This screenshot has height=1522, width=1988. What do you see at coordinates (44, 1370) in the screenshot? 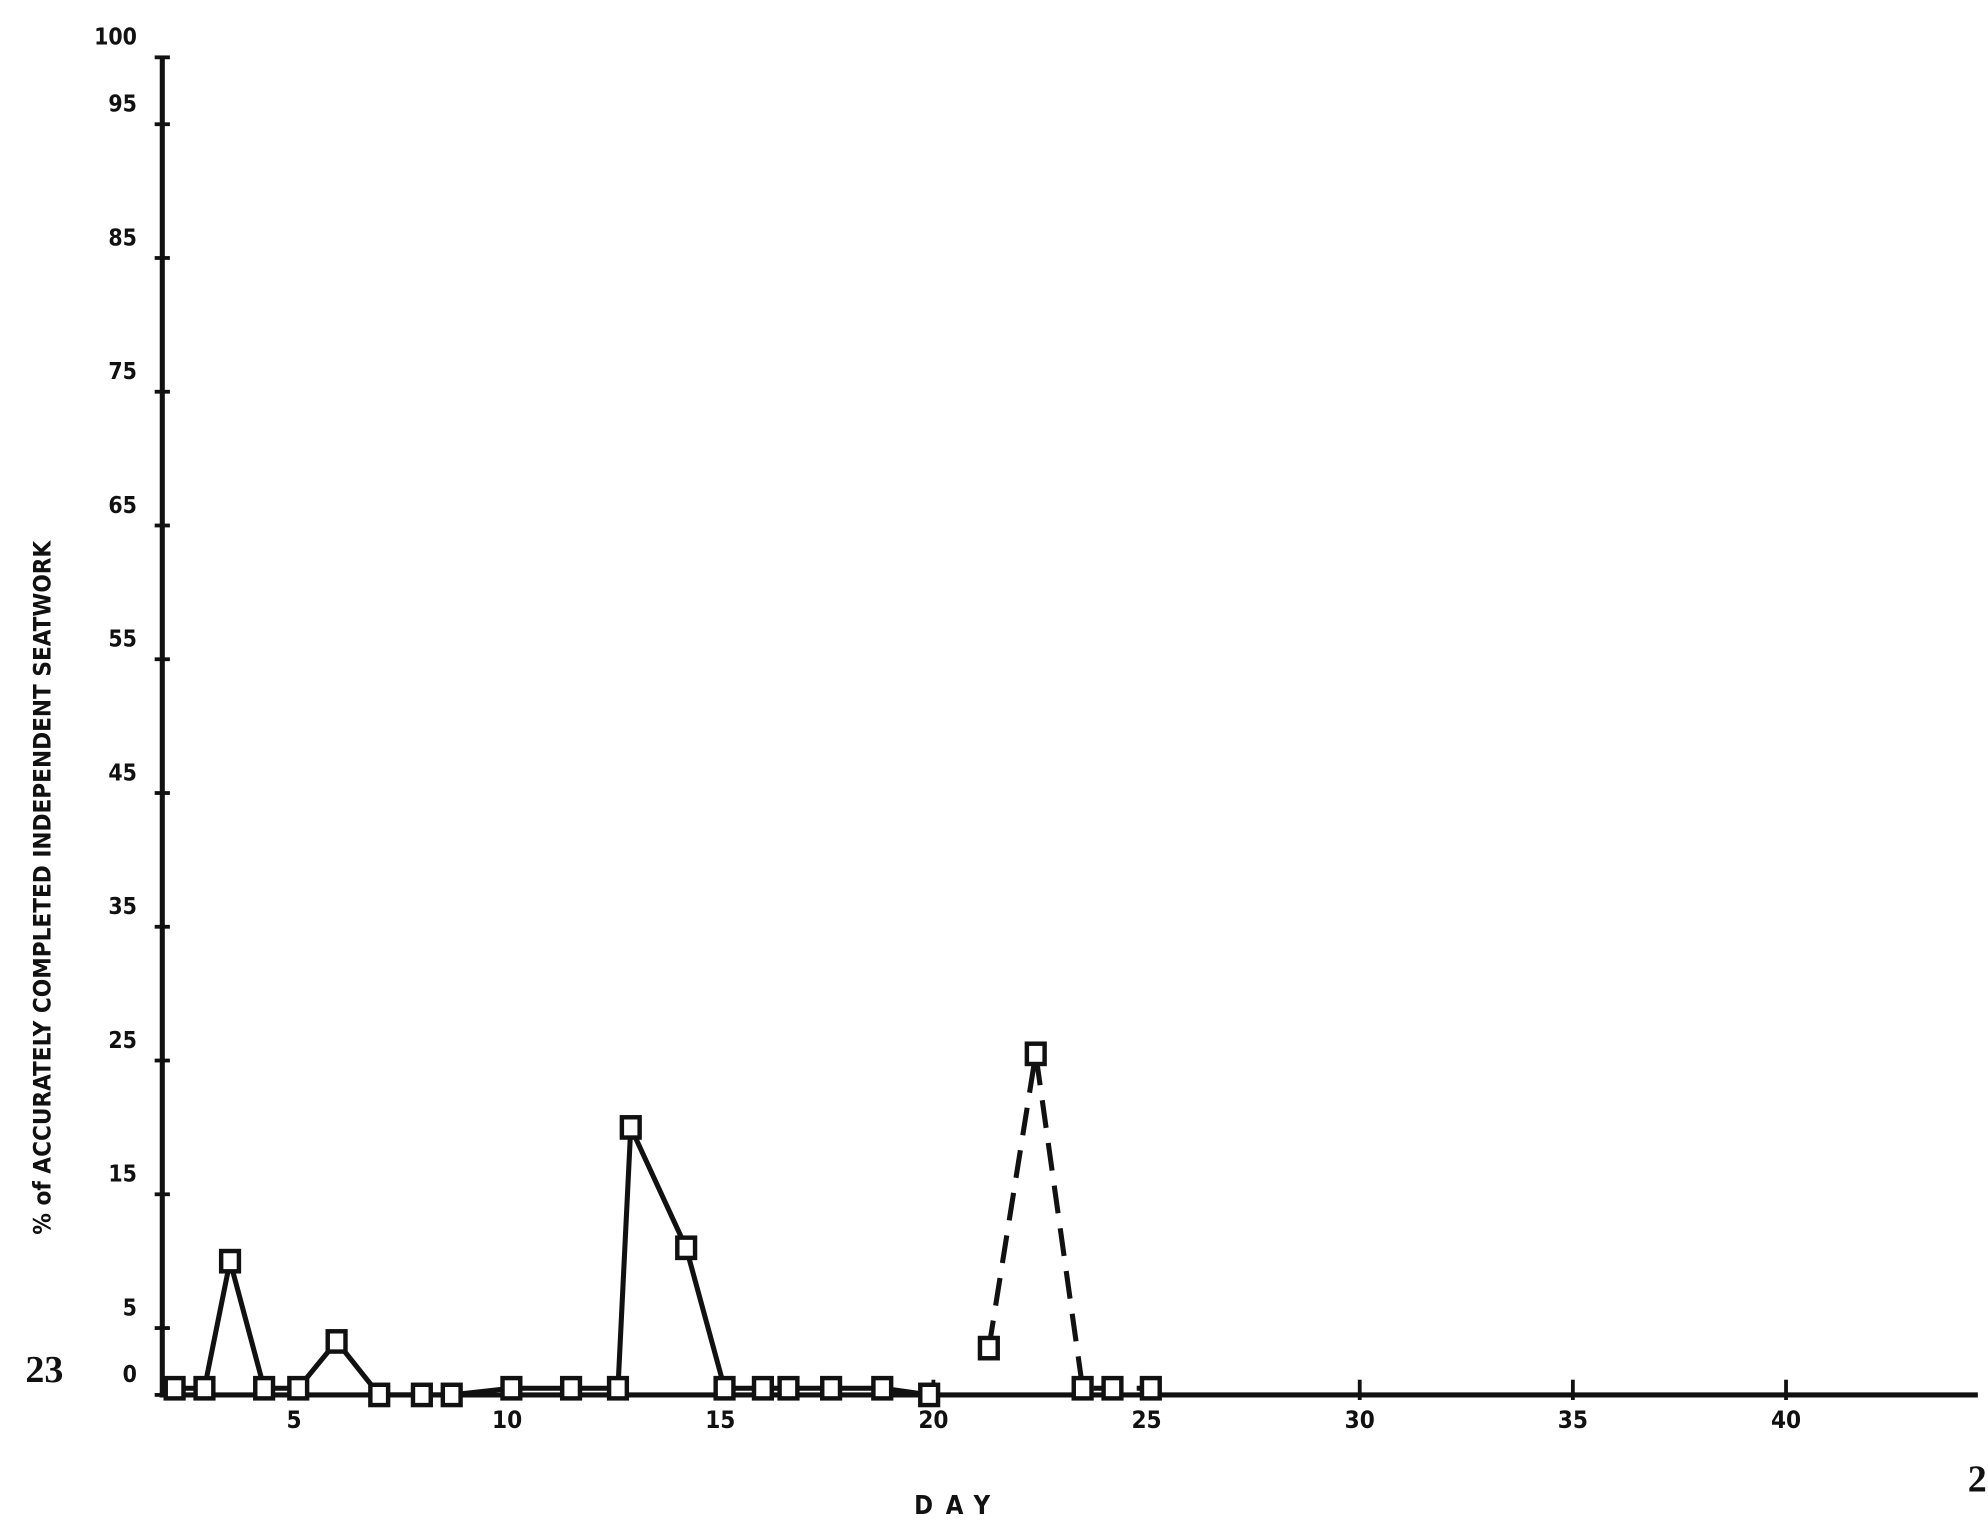
I see `page-number: 23` at bounding box center [44, 1370].